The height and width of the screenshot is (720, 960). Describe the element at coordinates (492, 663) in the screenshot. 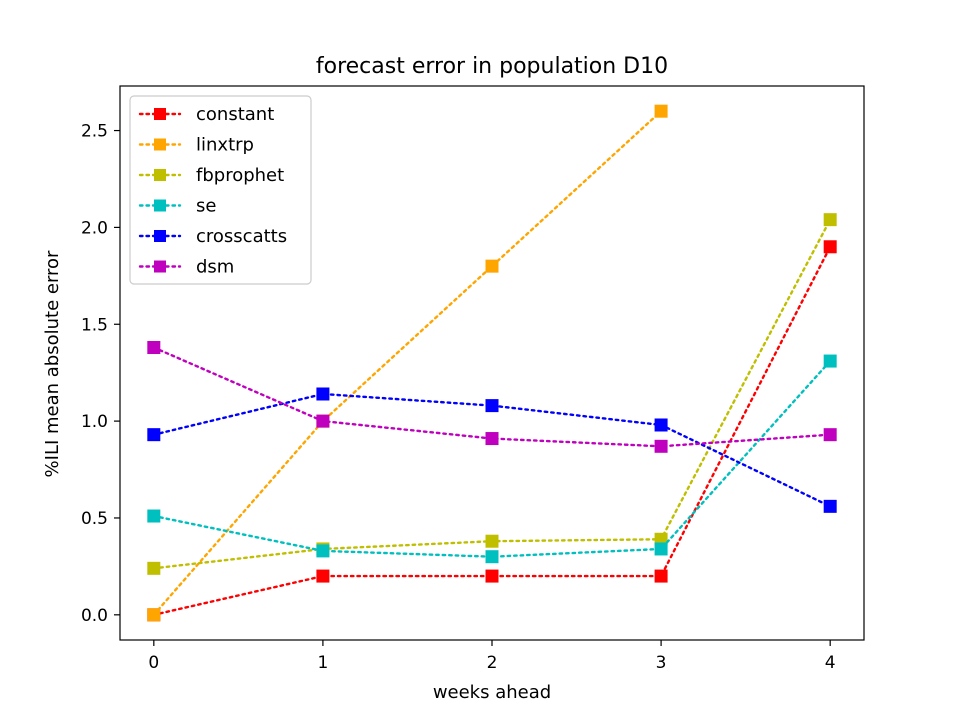

I see `x-tick-label: 2` at that location.